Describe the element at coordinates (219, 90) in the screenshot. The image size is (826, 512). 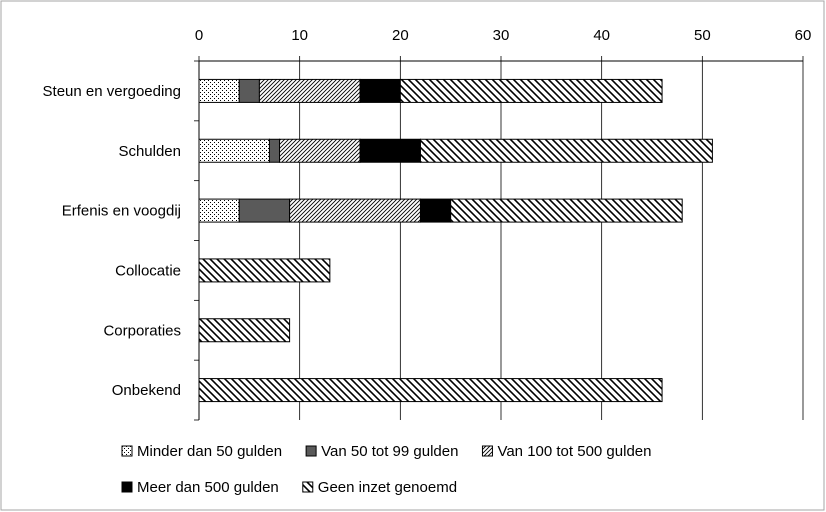
I see `bar-steun-en-vergoeding-minder-dan-50-gulden` at that location.